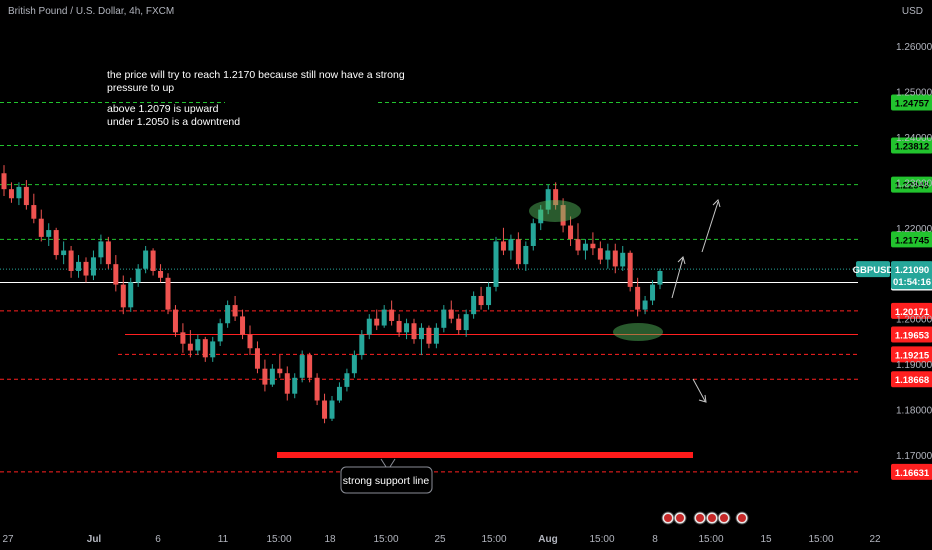 The width and height of the screenshot is (932, 550). What do you see at coordinates (94, 539) in the screenshot?
I see `x-tick-label: Jul` at bounding box center [94, 539].